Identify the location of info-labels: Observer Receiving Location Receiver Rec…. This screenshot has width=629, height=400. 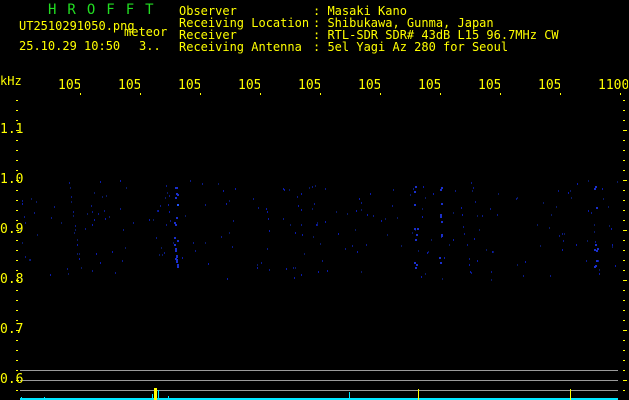
(244, 29).